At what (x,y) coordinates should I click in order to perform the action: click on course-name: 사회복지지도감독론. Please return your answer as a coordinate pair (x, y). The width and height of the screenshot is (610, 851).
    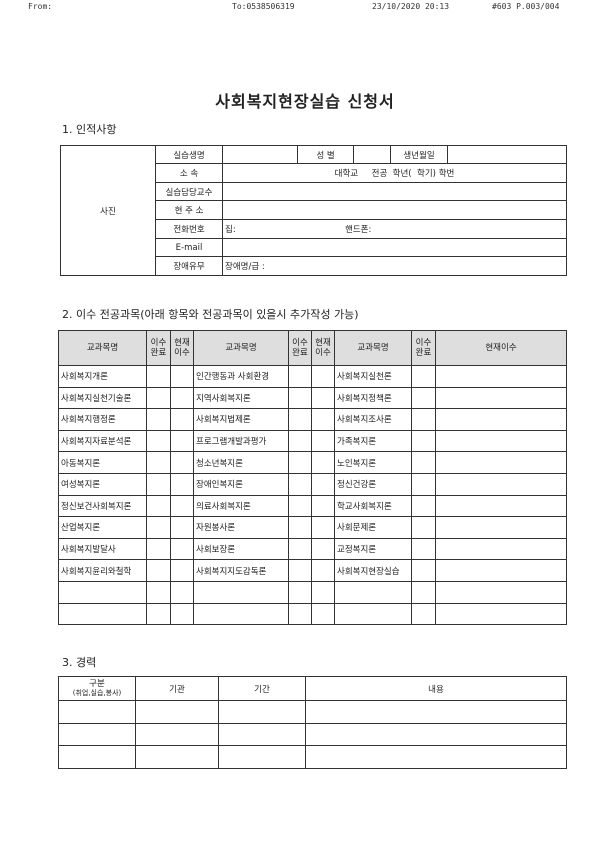
    Looking at the image, I should click on (241, 570).